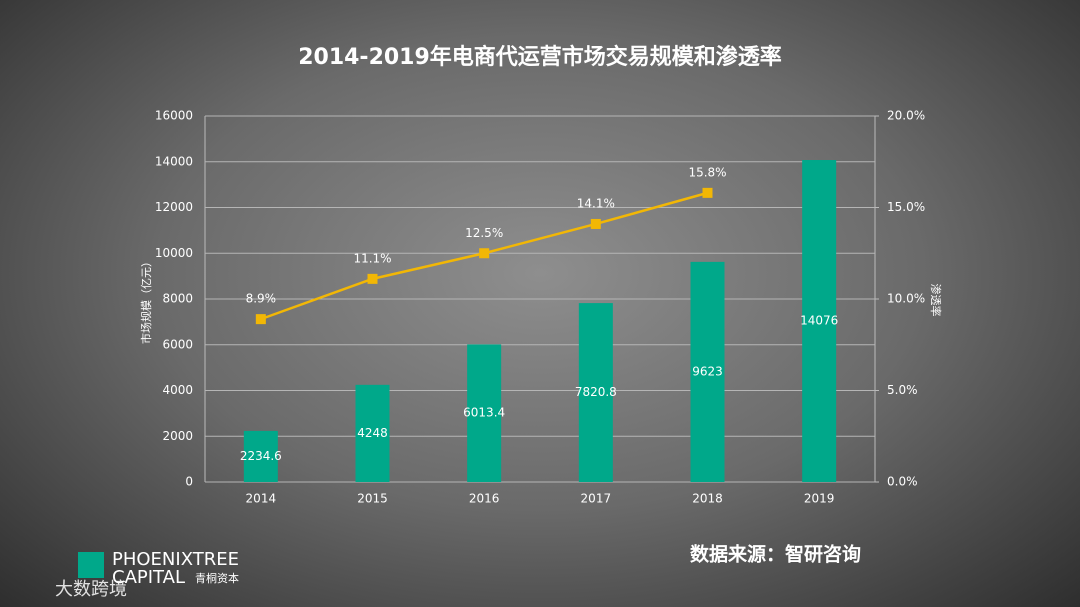 This screenshot has height=607, width=1080. What do you see at coordinates (540, 57) in the screenshot?
I see `chart-title: 2014-2019年电商代运营市场交易规模和渗透率` at bounding box center [540, 57].